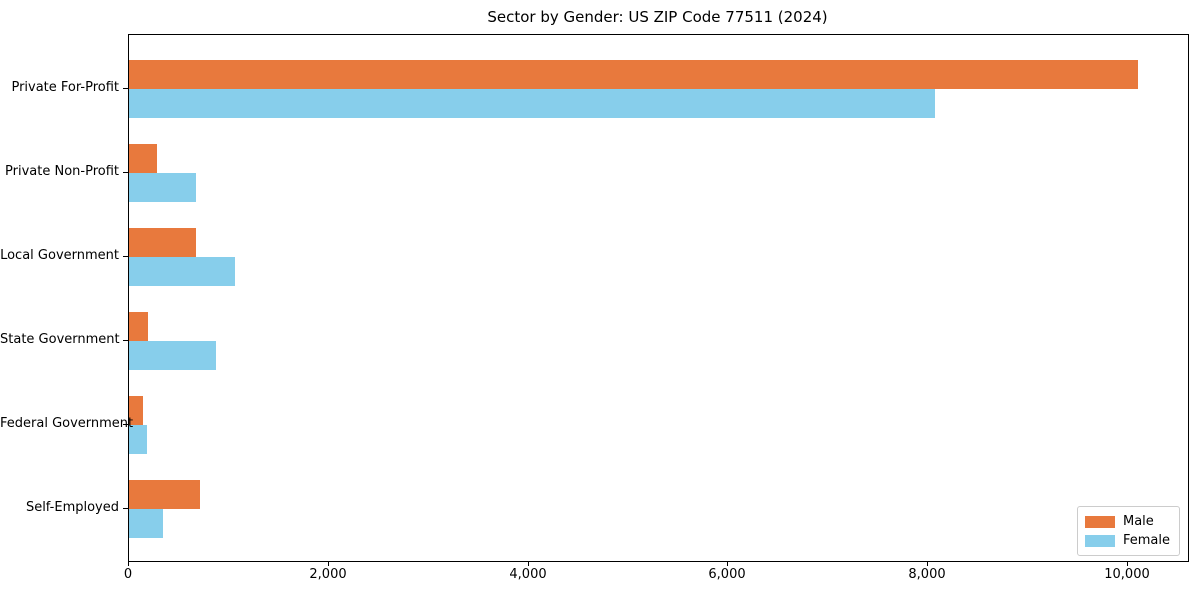 This screenshot has width=1200, height=600. I want to click on x-tick-label-8-000: 8,000, so click(927, 574).